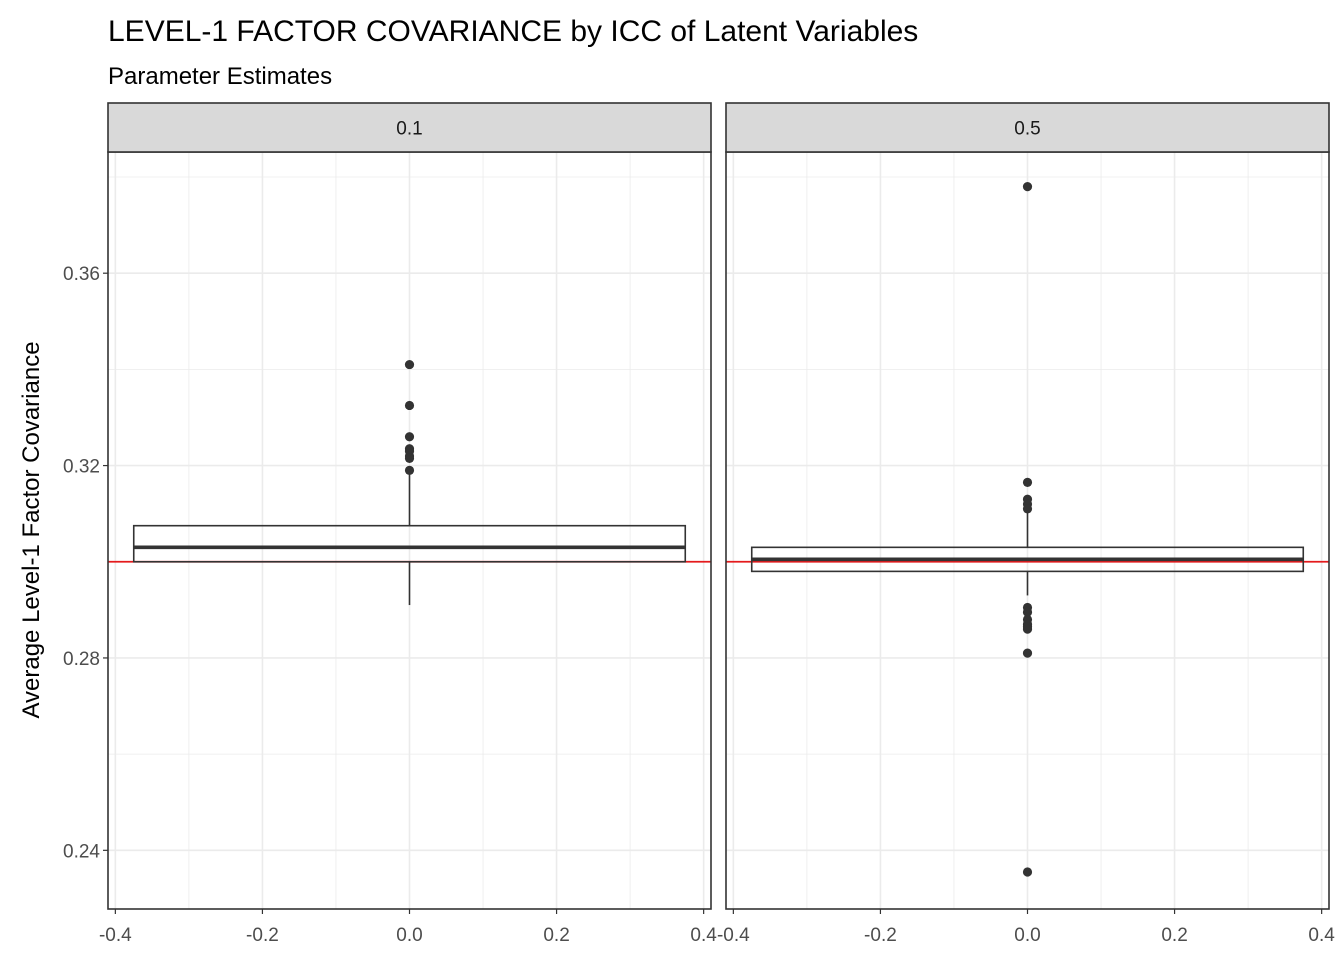 The width and height of the screenshot is (1344, 960). I want to click on y-tick-label: 0.24, so click(81, 851).